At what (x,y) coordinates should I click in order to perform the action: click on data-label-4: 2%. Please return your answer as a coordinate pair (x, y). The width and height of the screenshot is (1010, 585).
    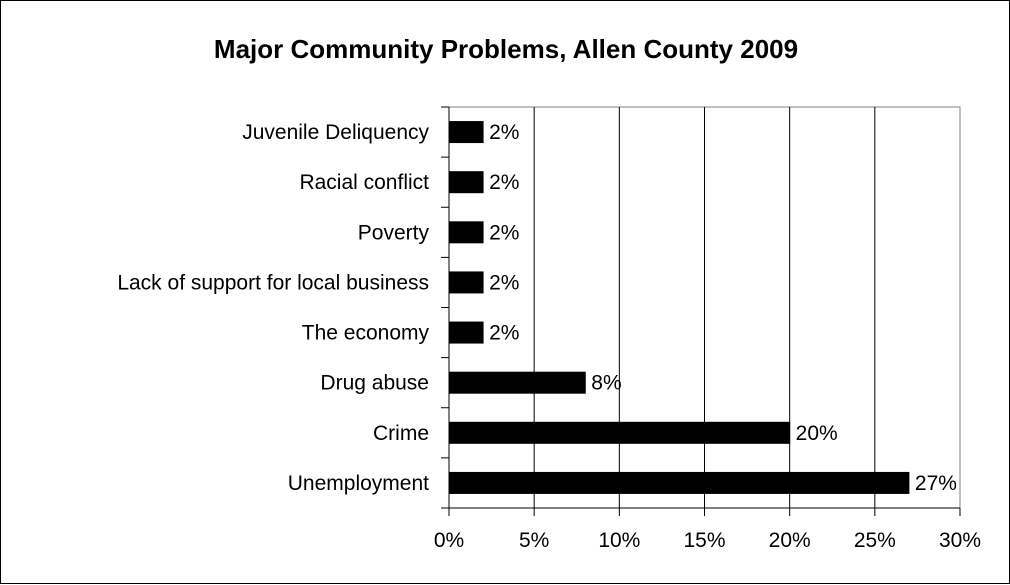
    Looking at the image, I should click on (504, 333).